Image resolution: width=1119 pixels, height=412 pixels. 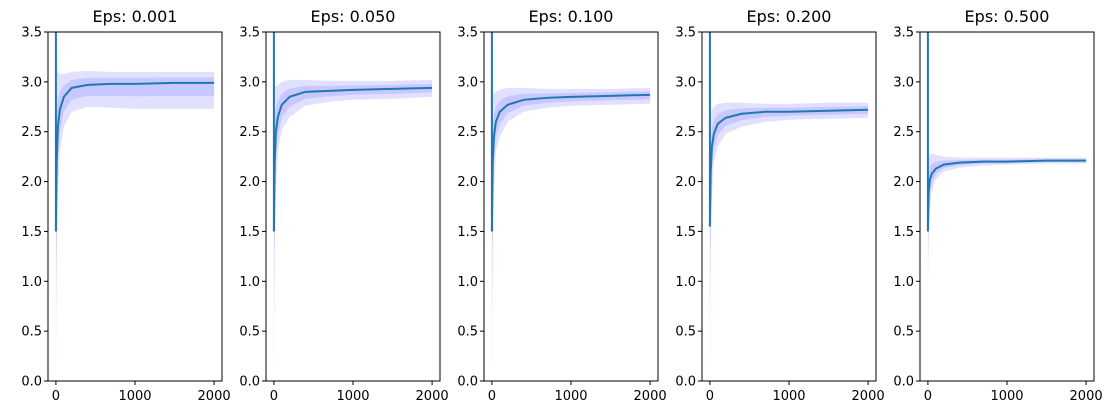 I want to click on subplot-title: Eps: 0.200, so click(x=789, y=16).